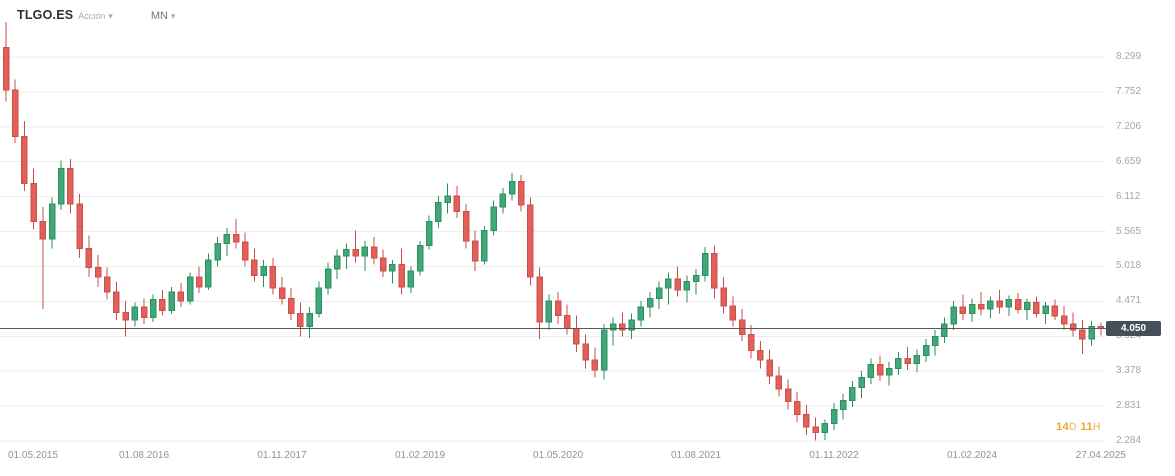  What do you see at coordinates (282, 455) in the screenshot?
I see `time-tick-label: 01.11.2017` at bounding box center [282, 455].